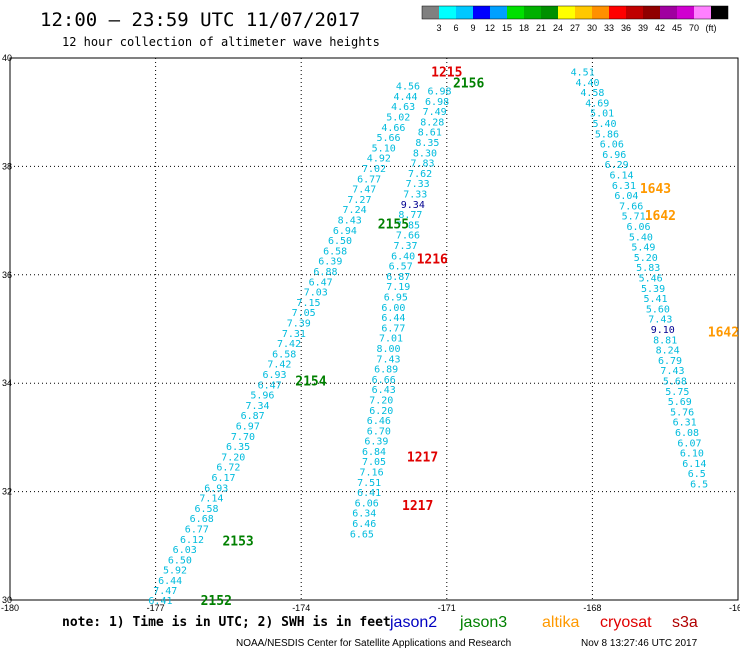  Describe the element at coordinates (612, 145) in the screenshot. I see `wave-height-value: 6.06` at that location.